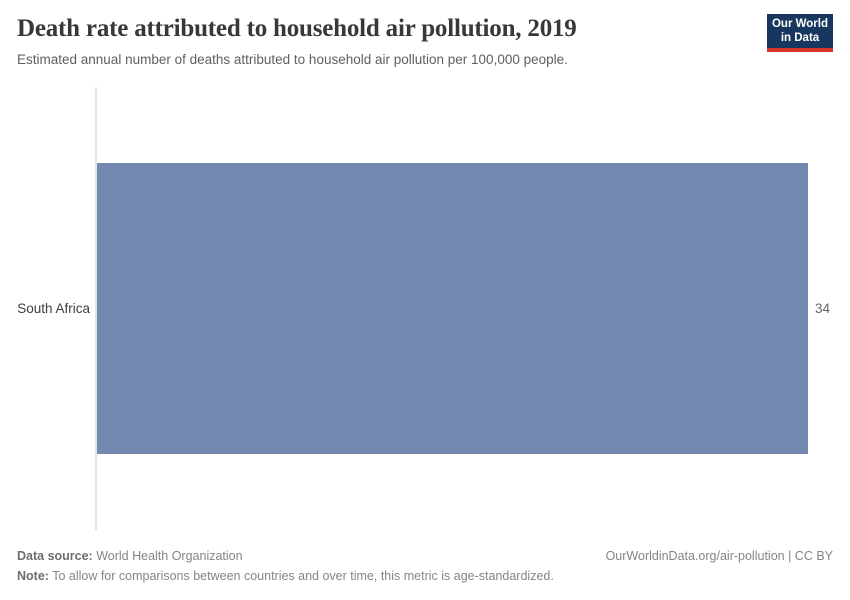 This screenshot has height=600, width=850. I want to click on owid-logo-line2: in Data, so click(800, 37).